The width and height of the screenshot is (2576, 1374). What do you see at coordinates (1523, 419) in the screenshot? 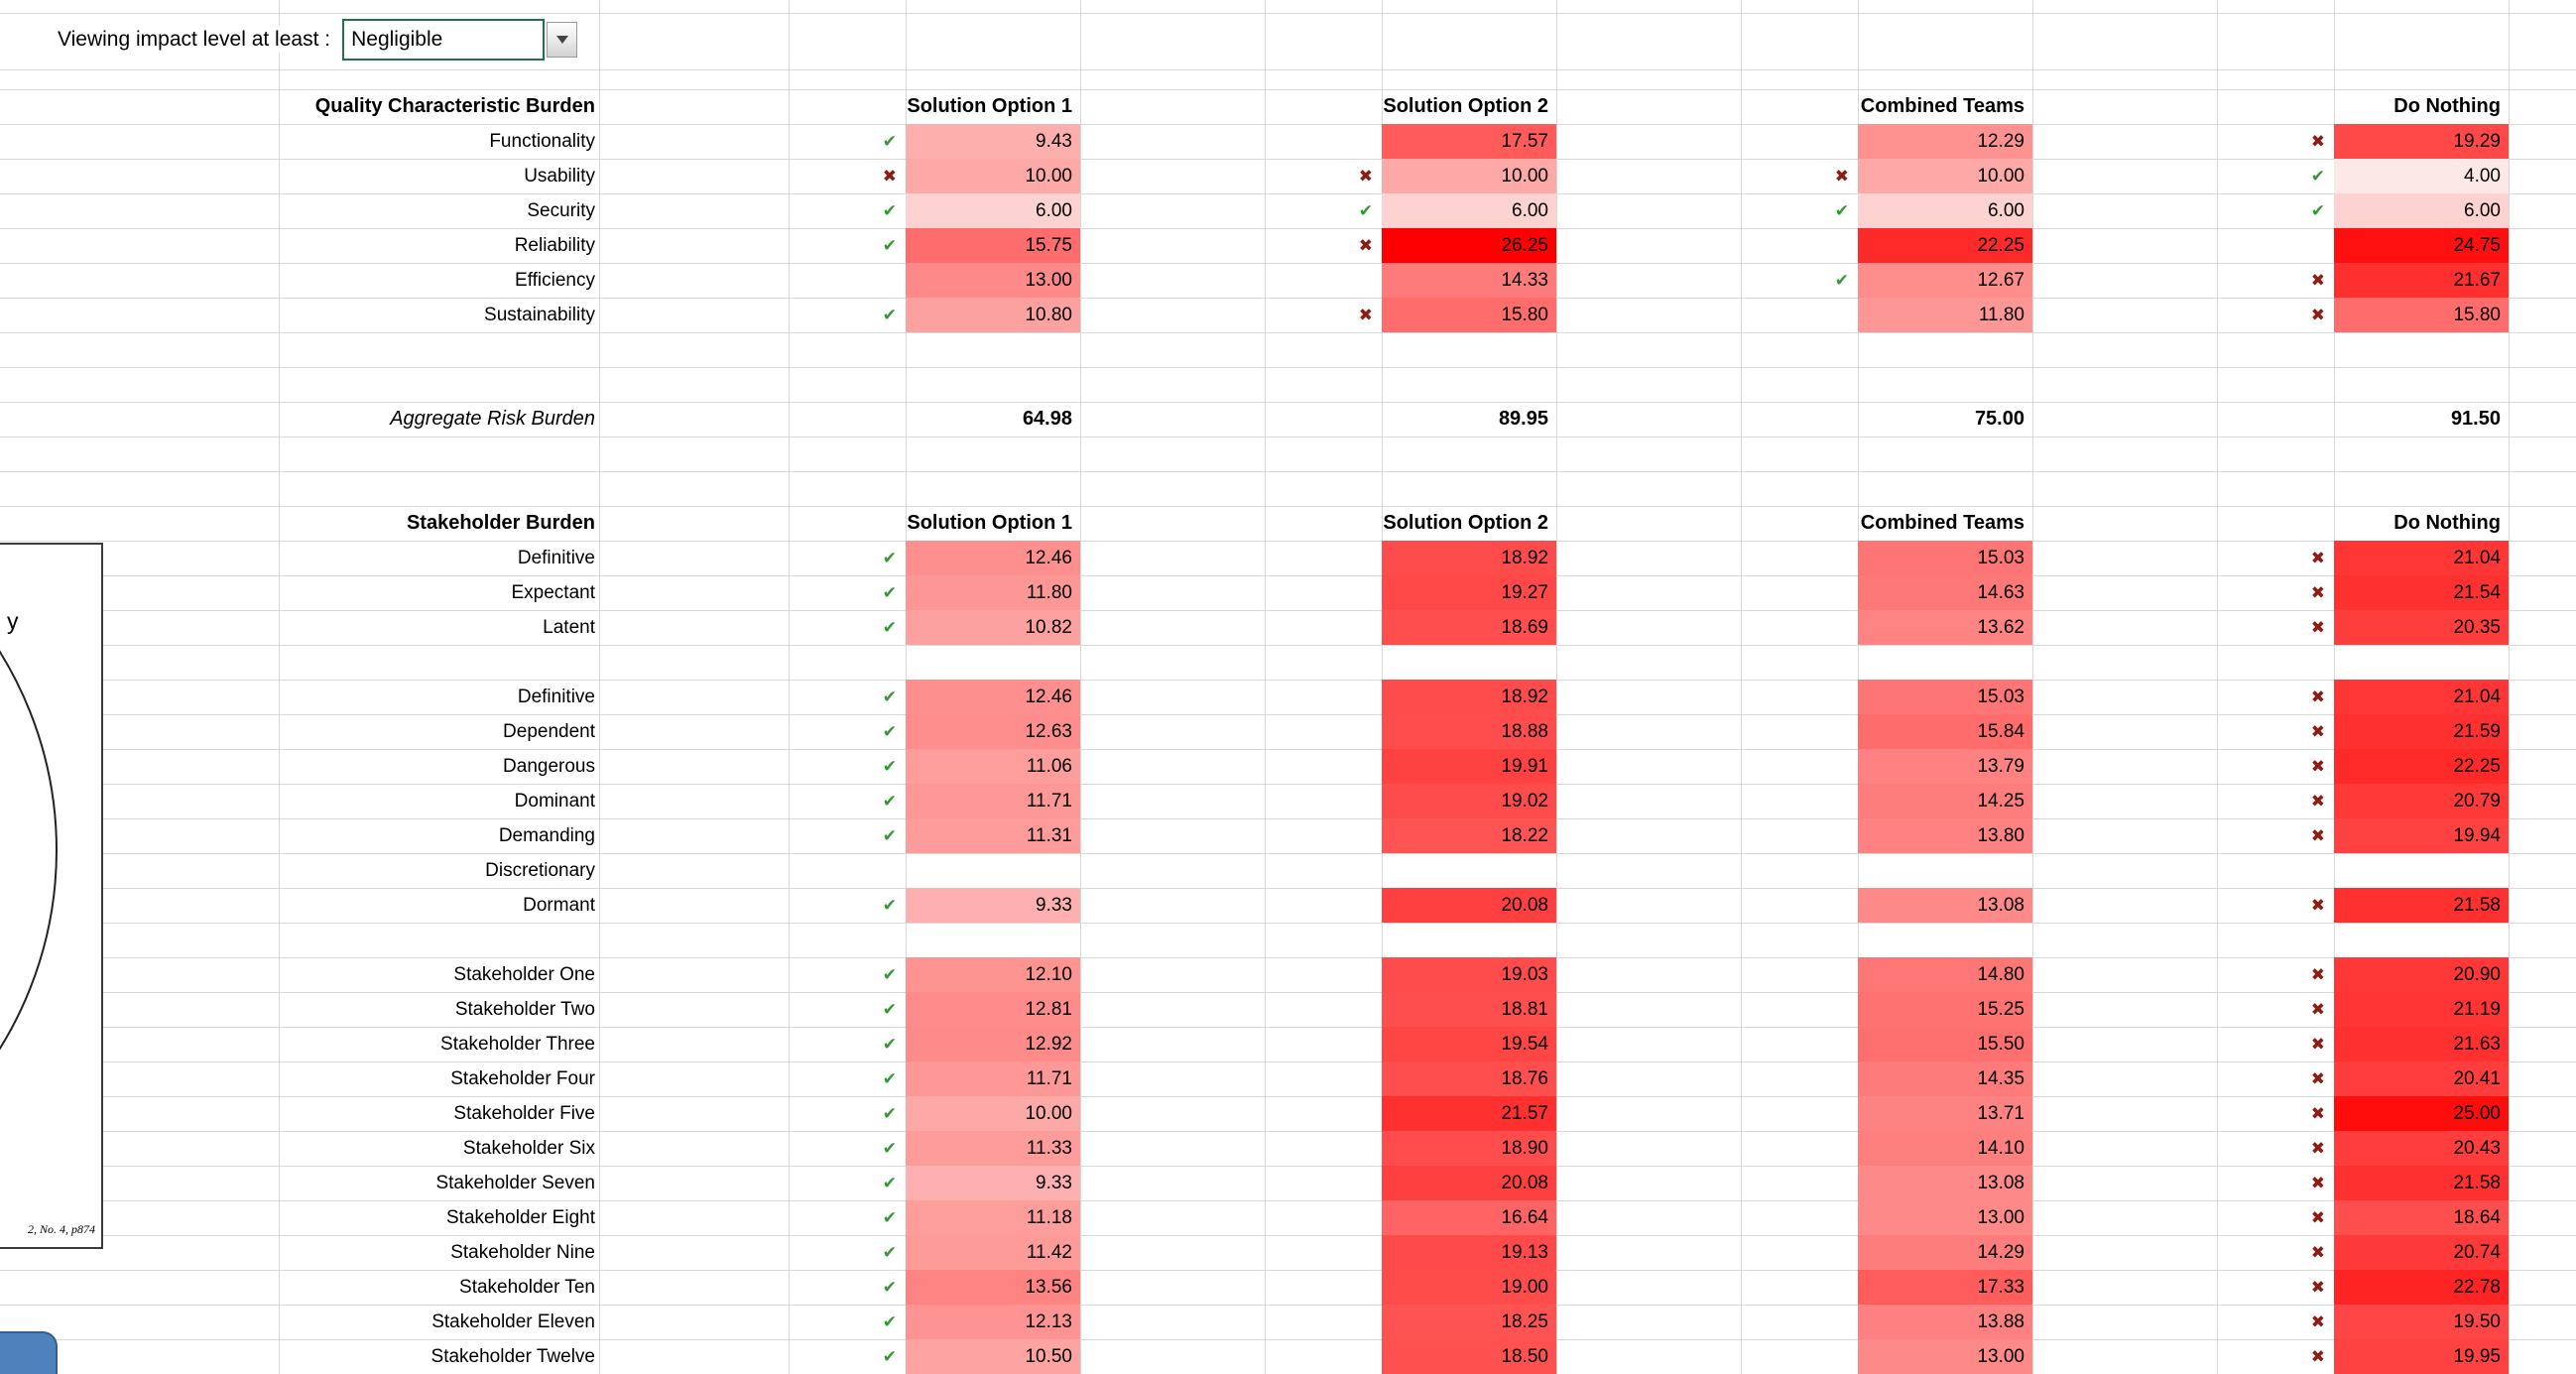
I see `summary-value: 89.95` at bounding box center [1523, 419].